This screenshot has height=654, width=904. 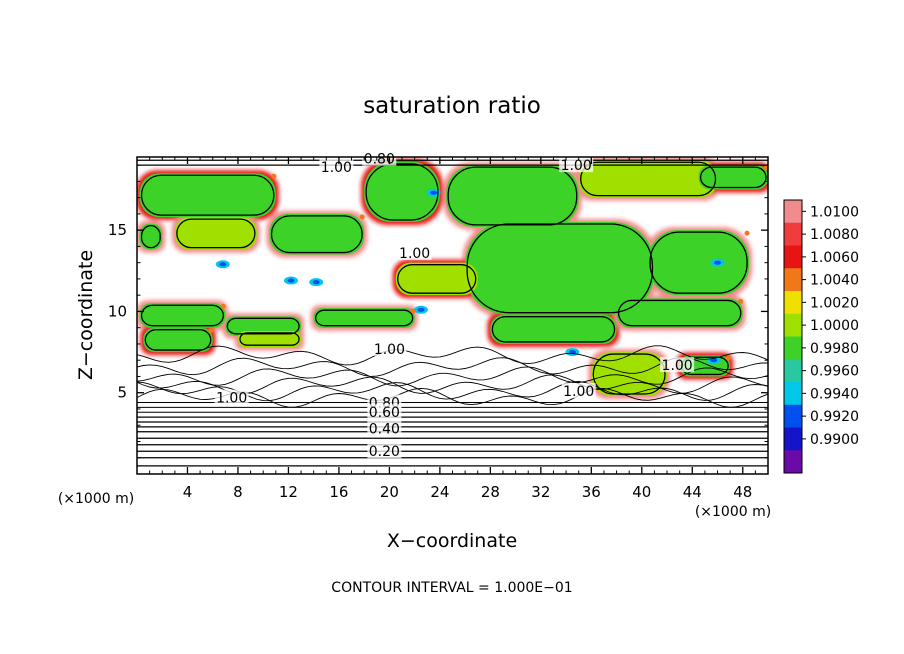 I want to click on x-tick-label: 12, so click(x=288, y=492).